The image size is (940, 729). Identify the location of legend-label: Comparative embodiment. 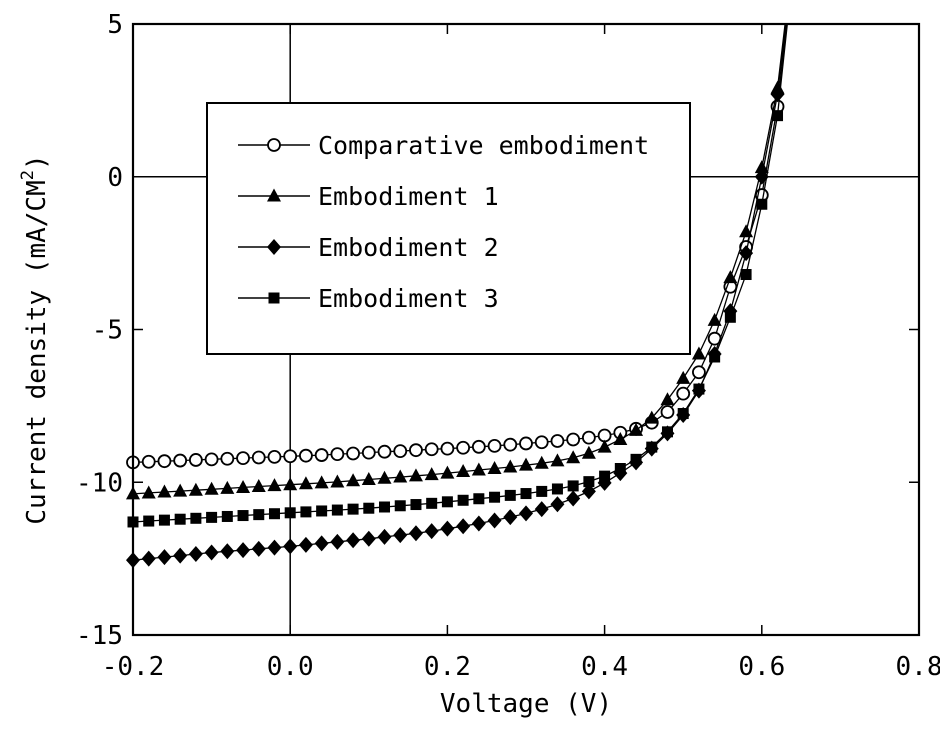
(483, 145).